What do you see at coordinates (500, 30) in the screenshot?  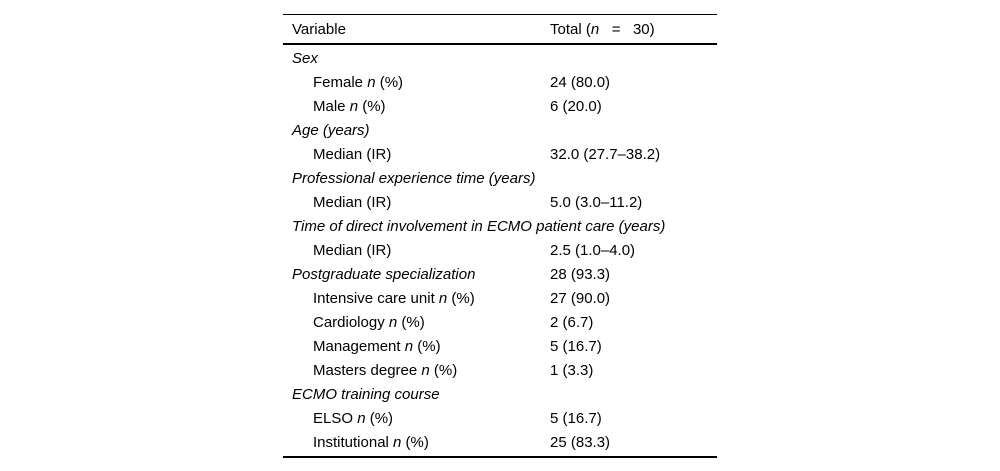 I see `table-header-row: Variable Total (n = 30)` at bounding box center [500, 30].